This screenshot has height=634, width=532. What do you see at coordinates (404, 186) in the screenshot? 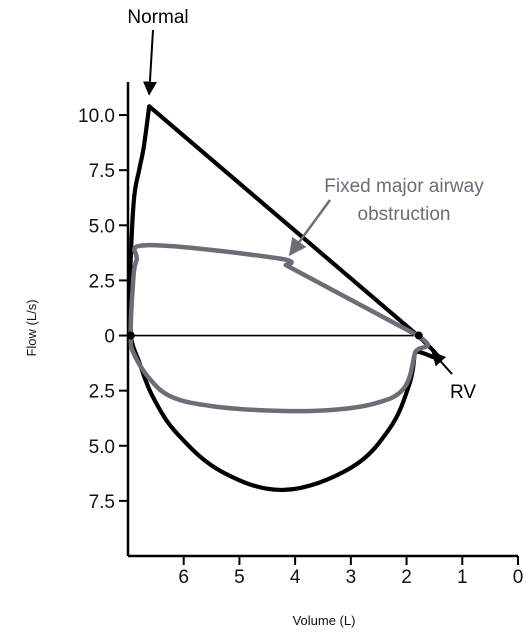
I see `annotation-fixed-label-line1: Fixed major airway` at bounding box center [404, 186].